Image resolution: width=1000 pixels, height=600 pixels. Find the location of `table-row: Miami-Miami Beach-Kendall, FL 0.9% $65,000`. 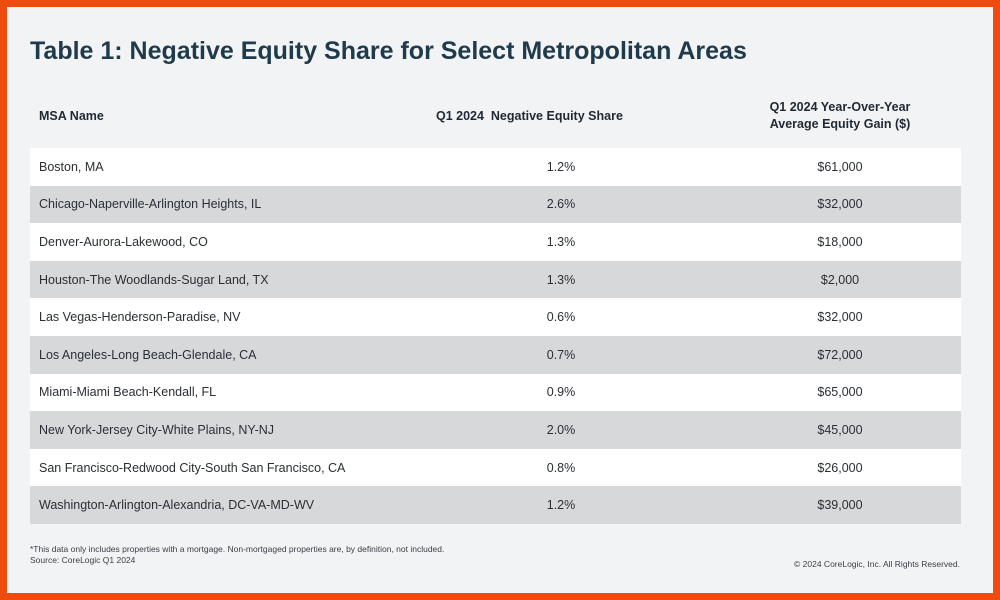

table-row: Miami-Miami Beach-Kendall, FL 0.9% $65,000 is located at coordinates (495, 392).